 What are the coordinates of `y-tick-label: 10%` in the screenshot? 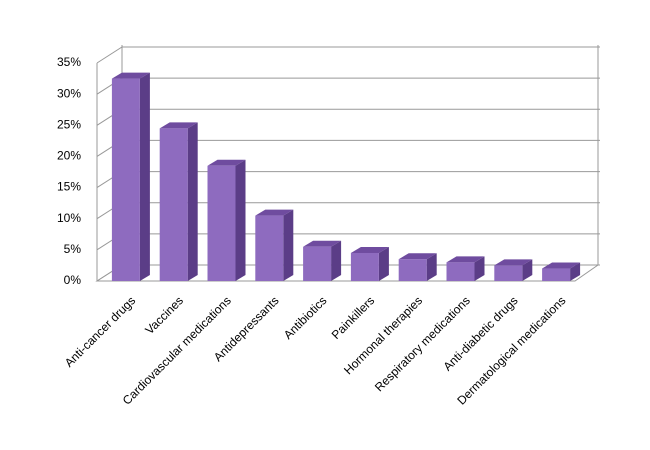 It's located at (69, 218).